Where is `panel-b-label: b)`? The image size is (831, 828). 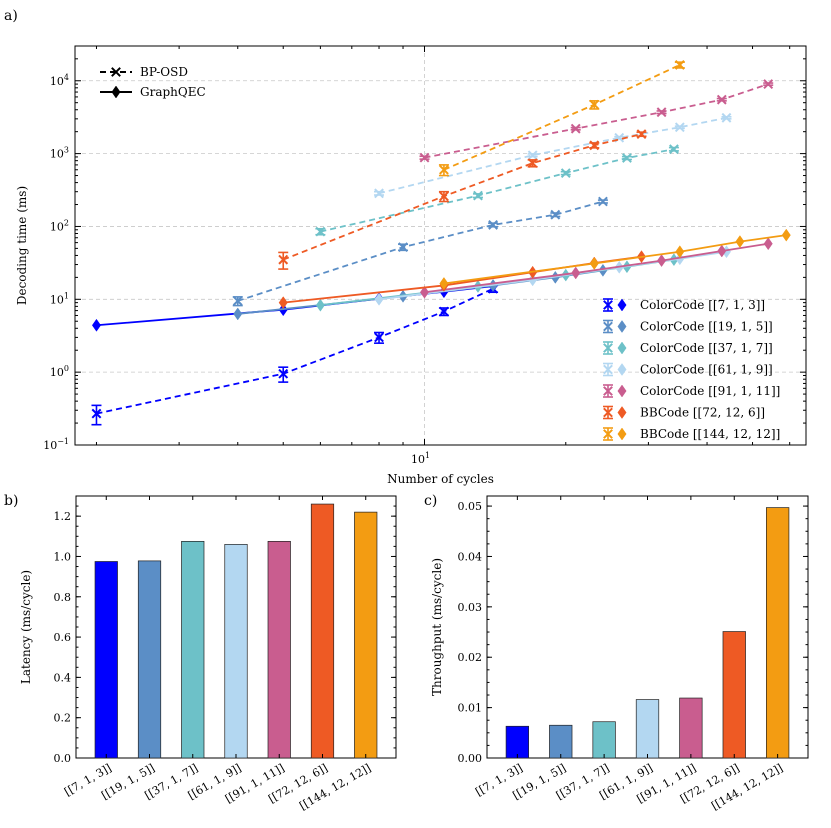
panel-b-label: b) is located at coordinates (11, 501).